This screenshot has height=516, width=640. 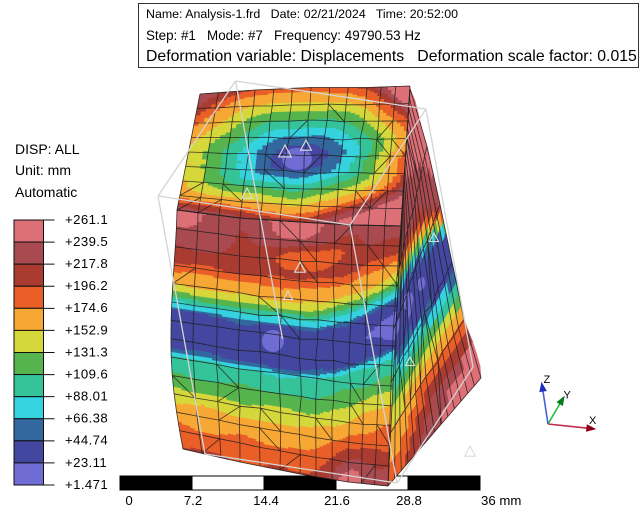 I want to click on svg-text: +66.38, so click(x=86, y=418).